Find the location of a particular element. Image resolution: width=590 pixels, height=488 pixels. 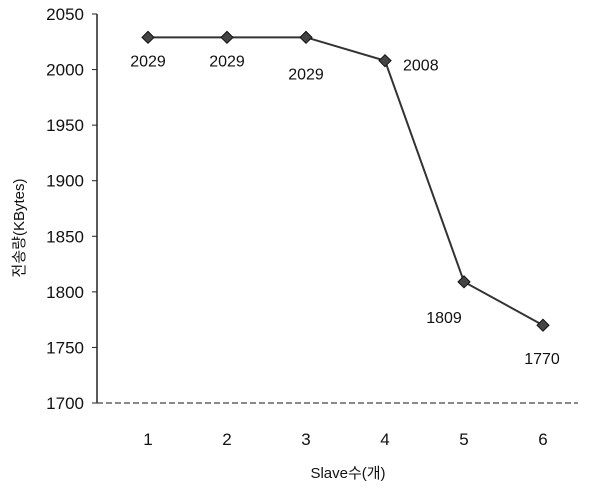

y-tick-label: 1850 is located at coordinates (65, 236).